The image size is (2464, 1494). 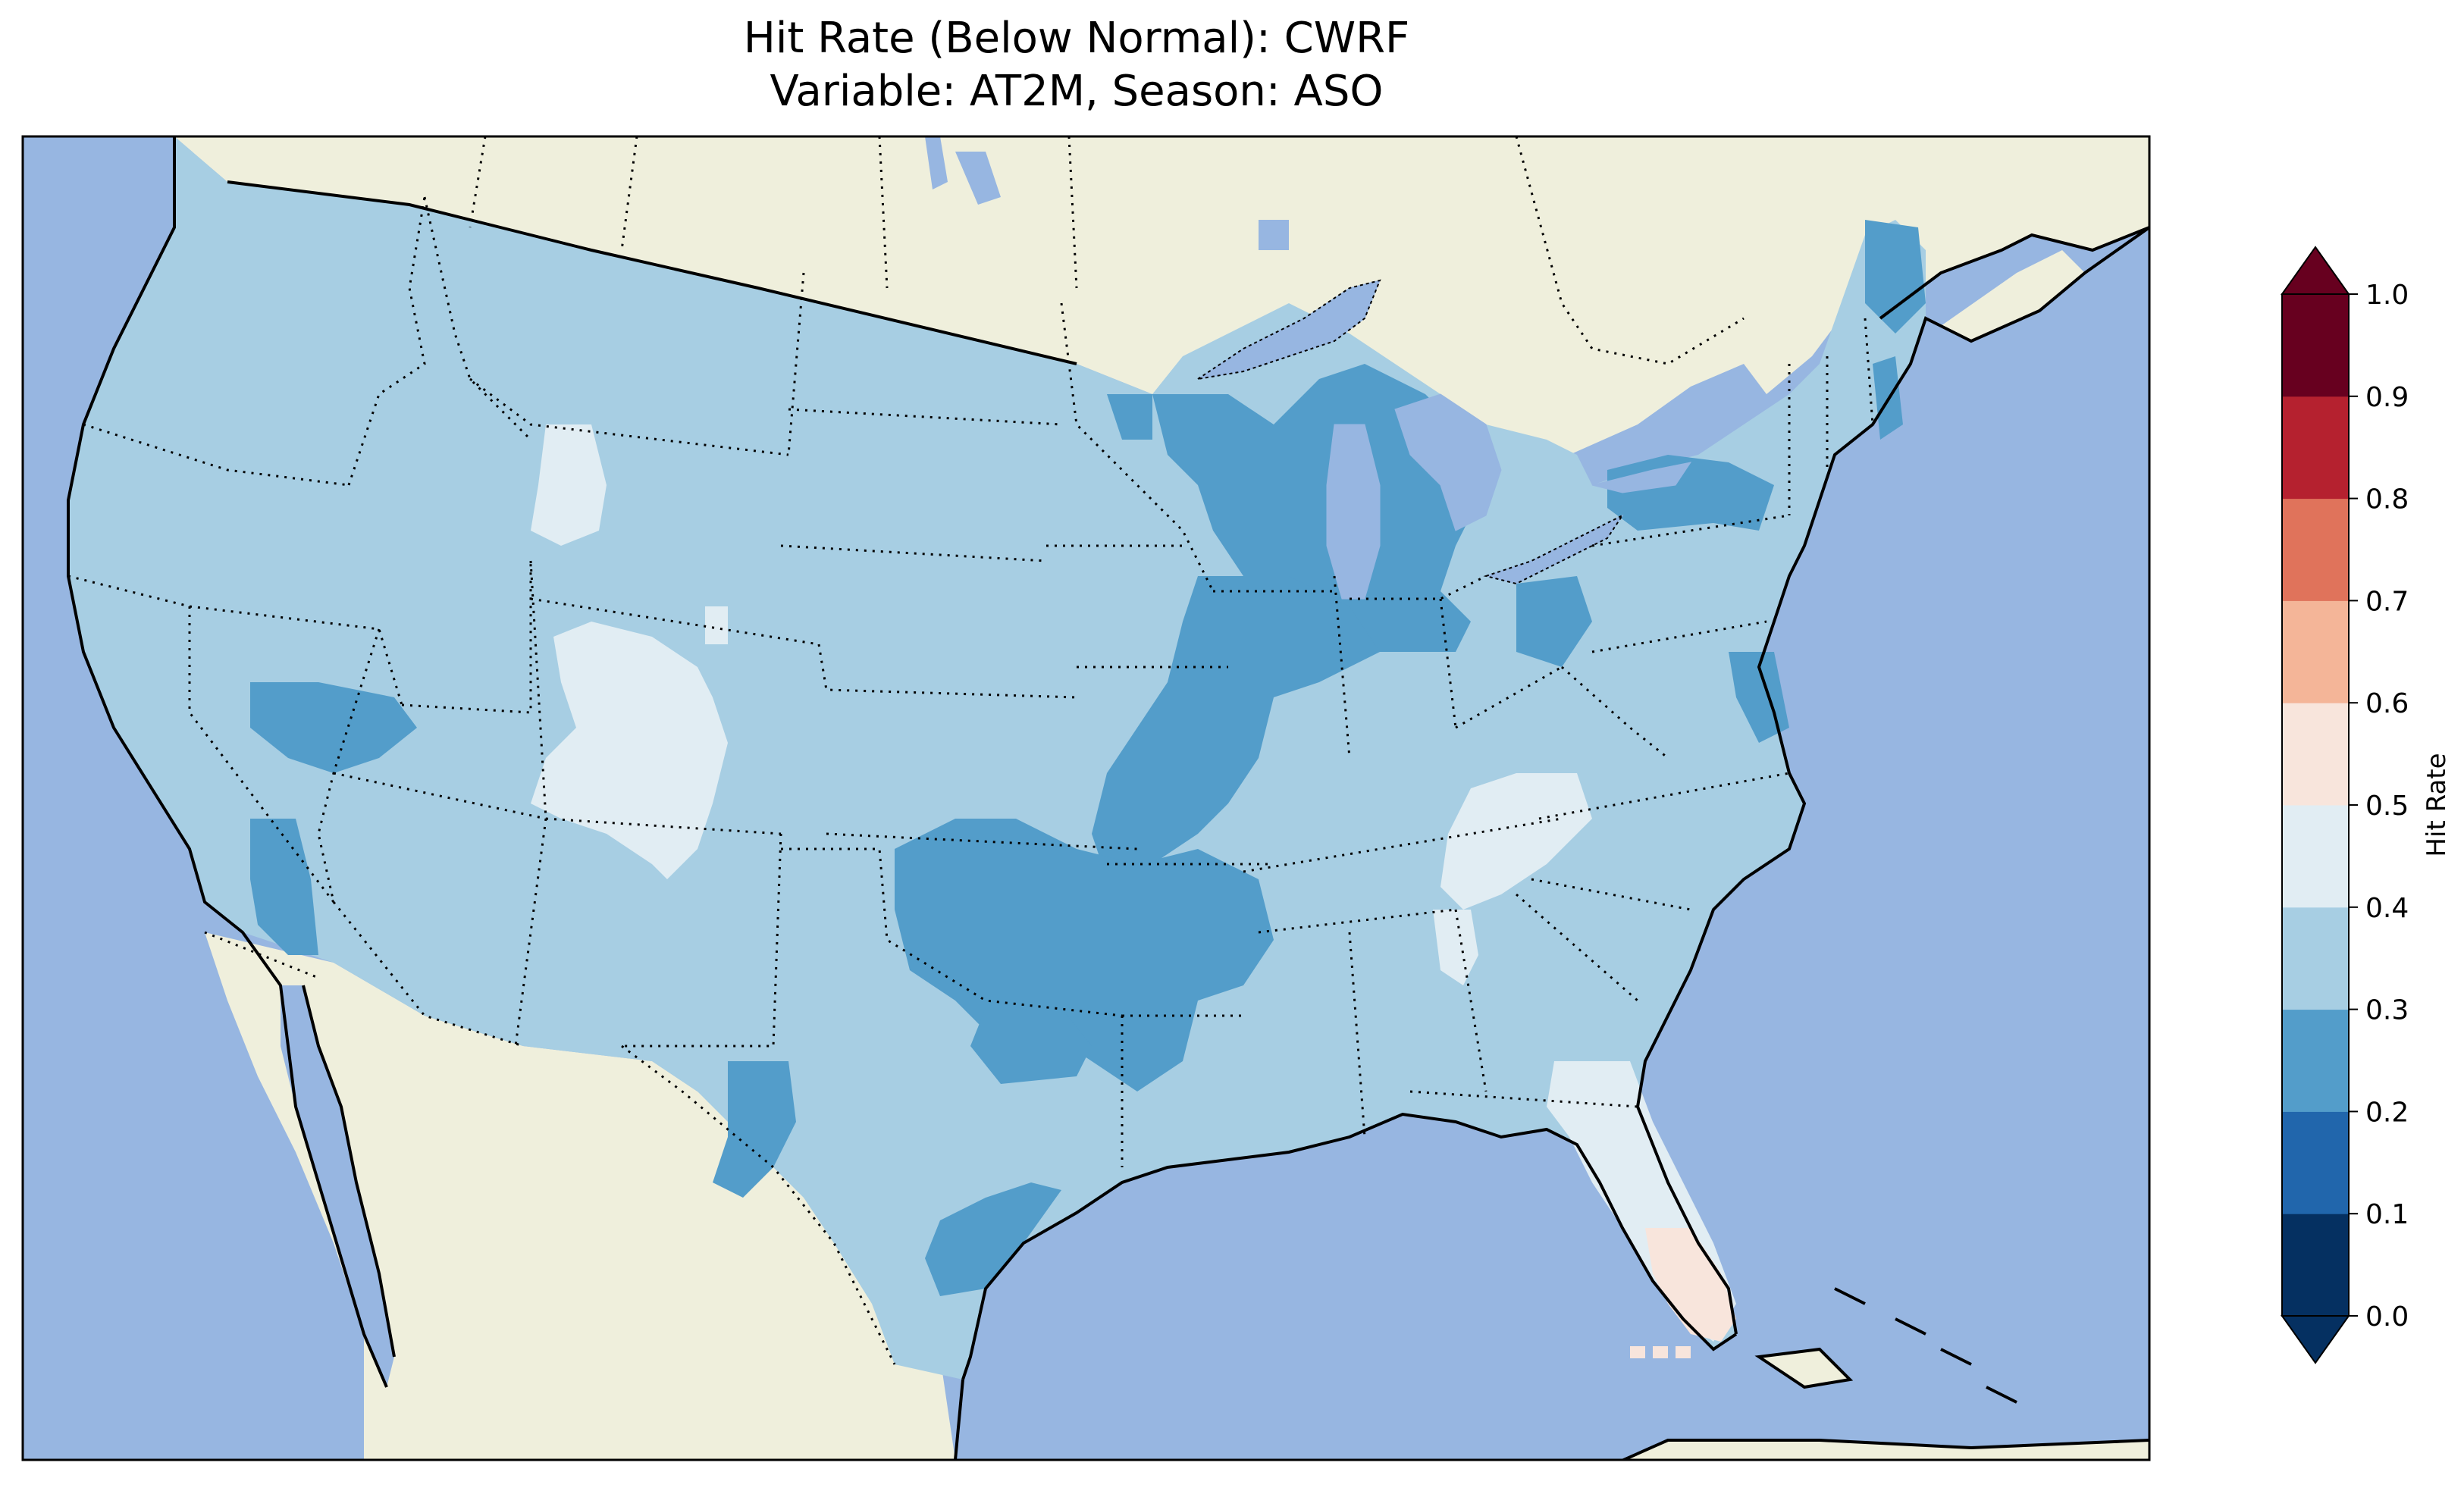 I want to click on lake-manitoba, so click(x=978, y=178).